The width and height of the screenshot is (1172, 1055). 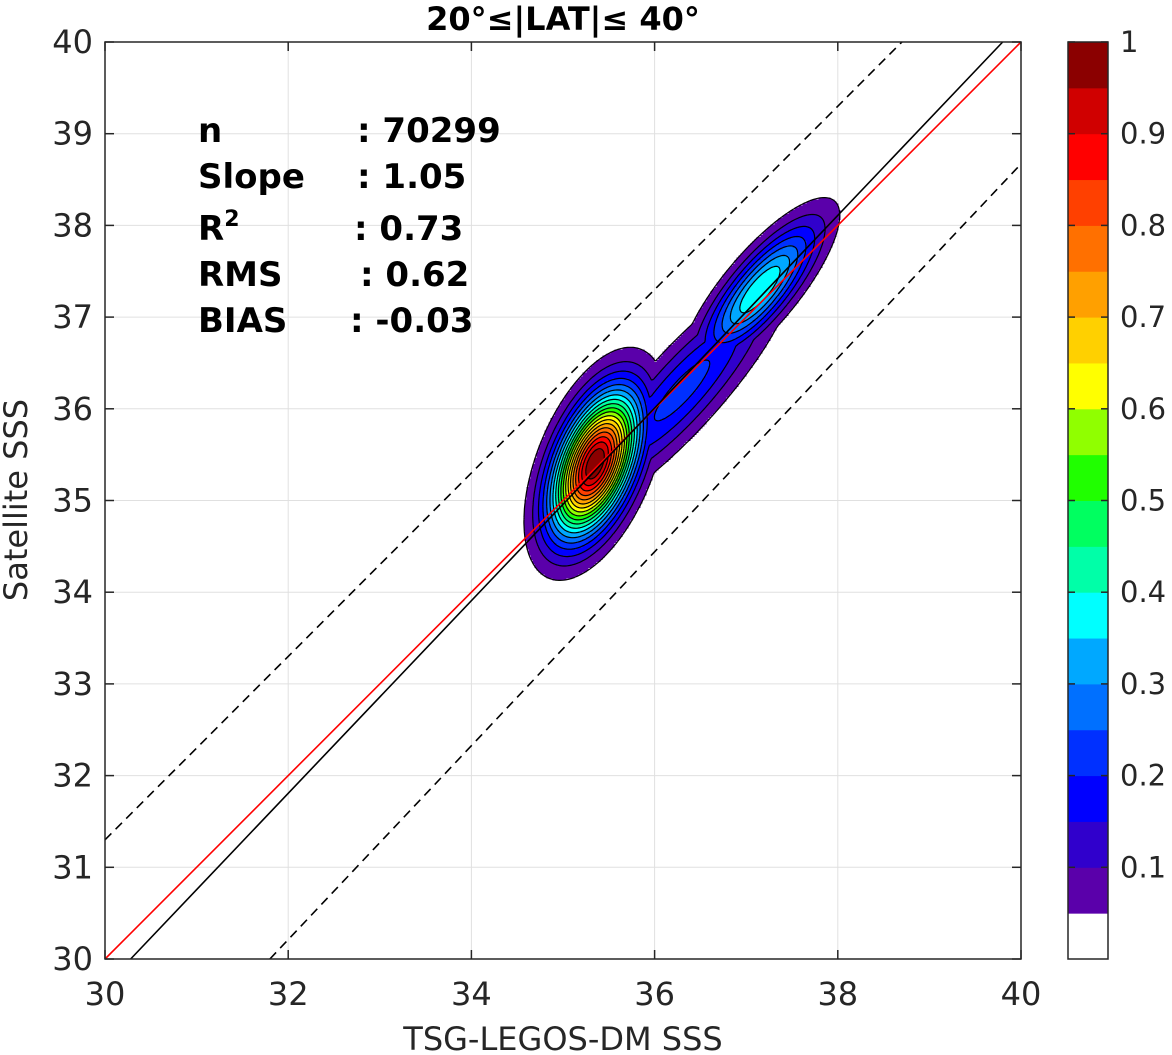 I want to click on colorbar-tick-label: 0.1, so click(x=1143, y=867).